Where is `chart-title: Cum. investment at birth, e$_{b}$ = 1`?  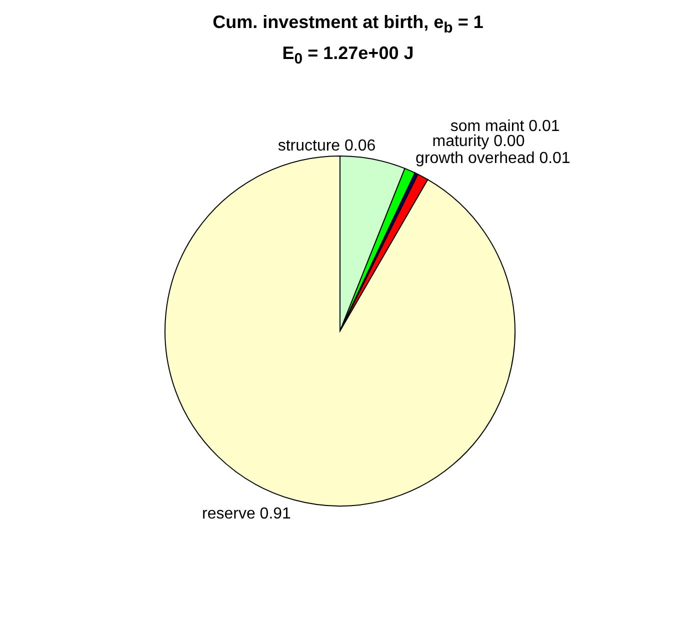
chart-title: Cum. investment at birth, e$_{b}$ = 1 is located at coordinates (348, 25).